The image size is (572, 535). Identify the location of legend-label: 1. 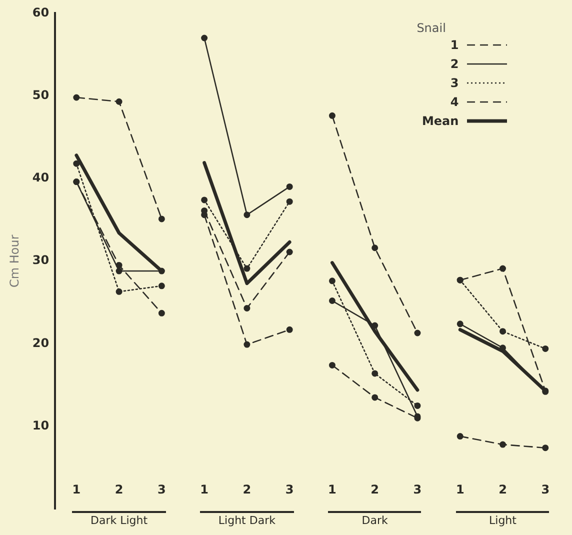
(454, 45).